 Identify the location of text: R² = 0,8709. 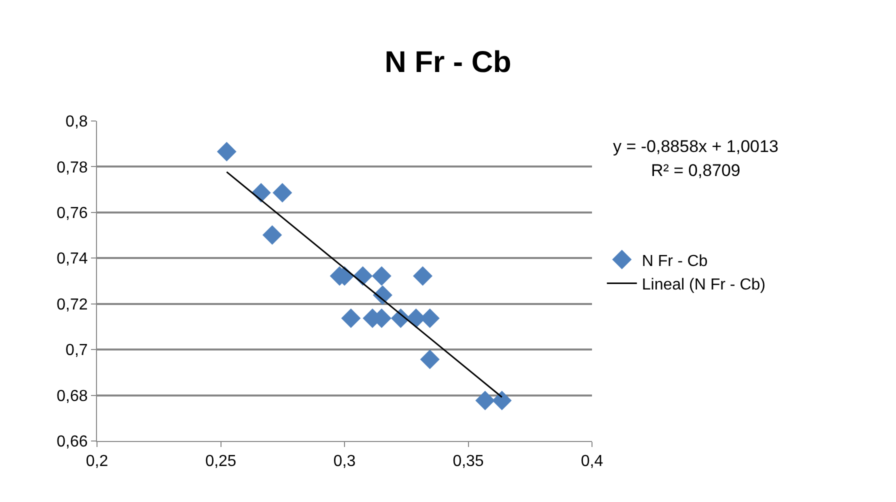
(695, 170).